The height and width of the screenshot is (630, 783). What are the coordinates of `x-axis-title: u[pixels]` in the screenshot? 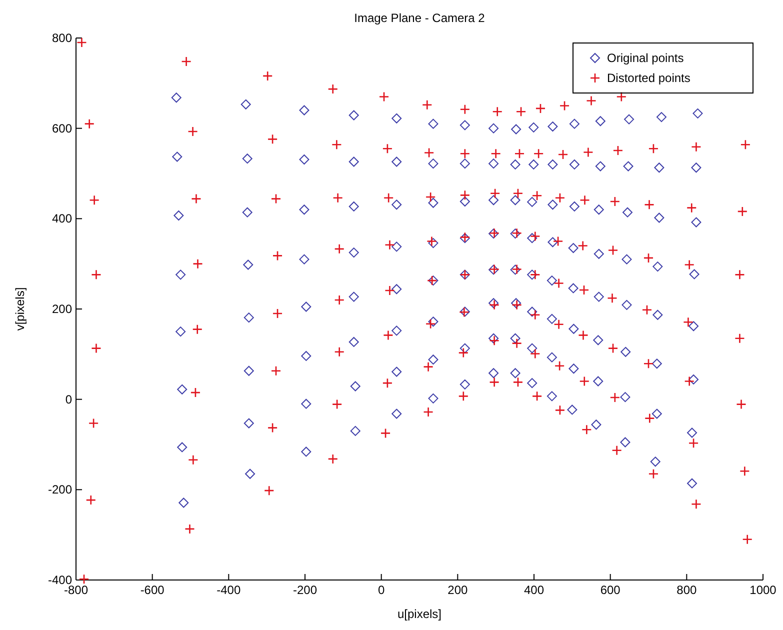 It's located at (419, 614).